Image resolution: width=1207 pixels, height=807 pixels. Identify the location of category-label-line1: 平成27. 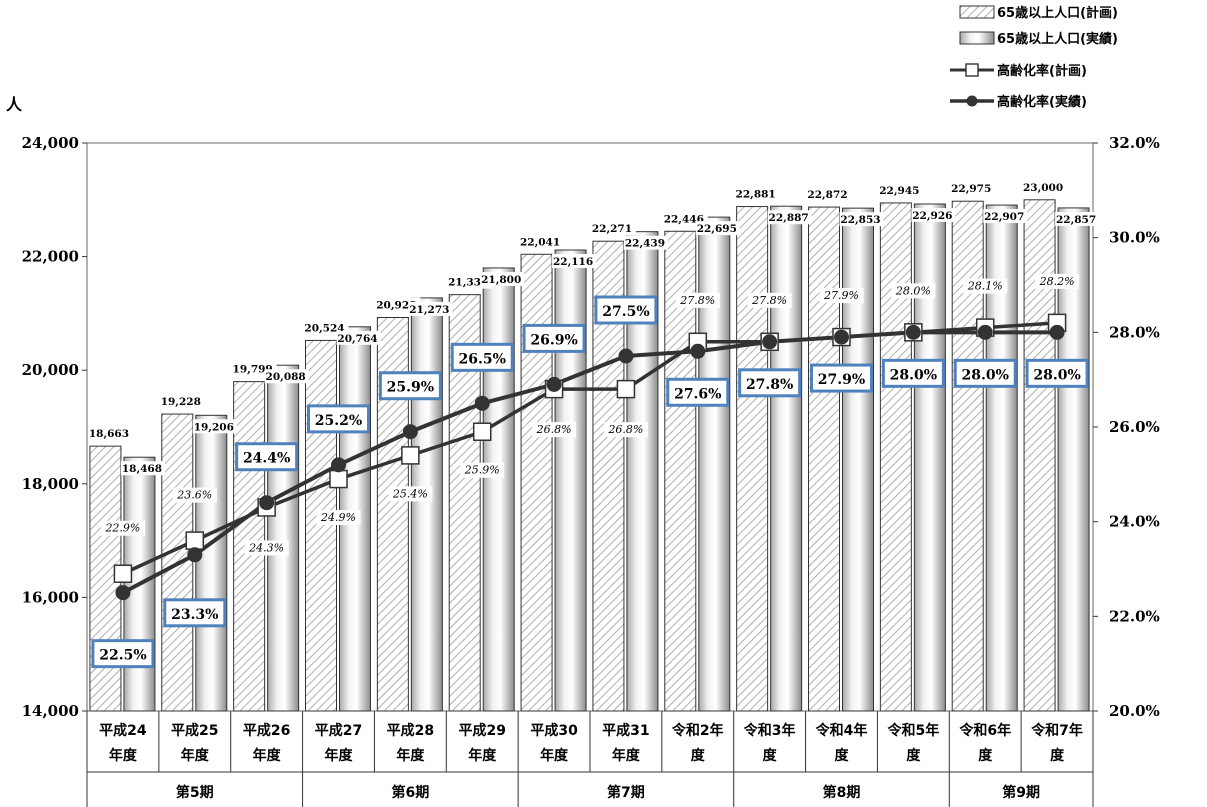
(338, 730).